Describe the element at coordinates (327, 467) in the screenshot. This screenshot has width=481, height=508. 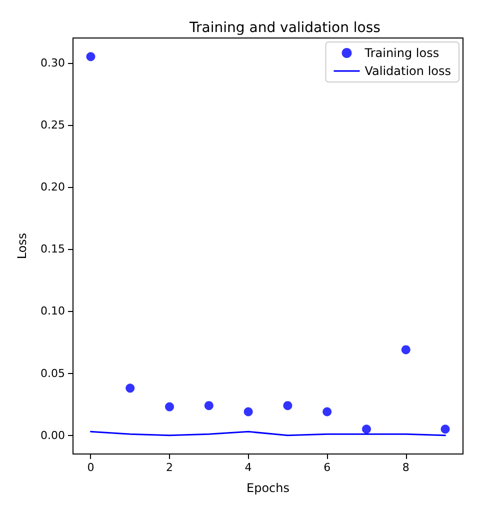
I see `x-tick-label: 6` at that location.